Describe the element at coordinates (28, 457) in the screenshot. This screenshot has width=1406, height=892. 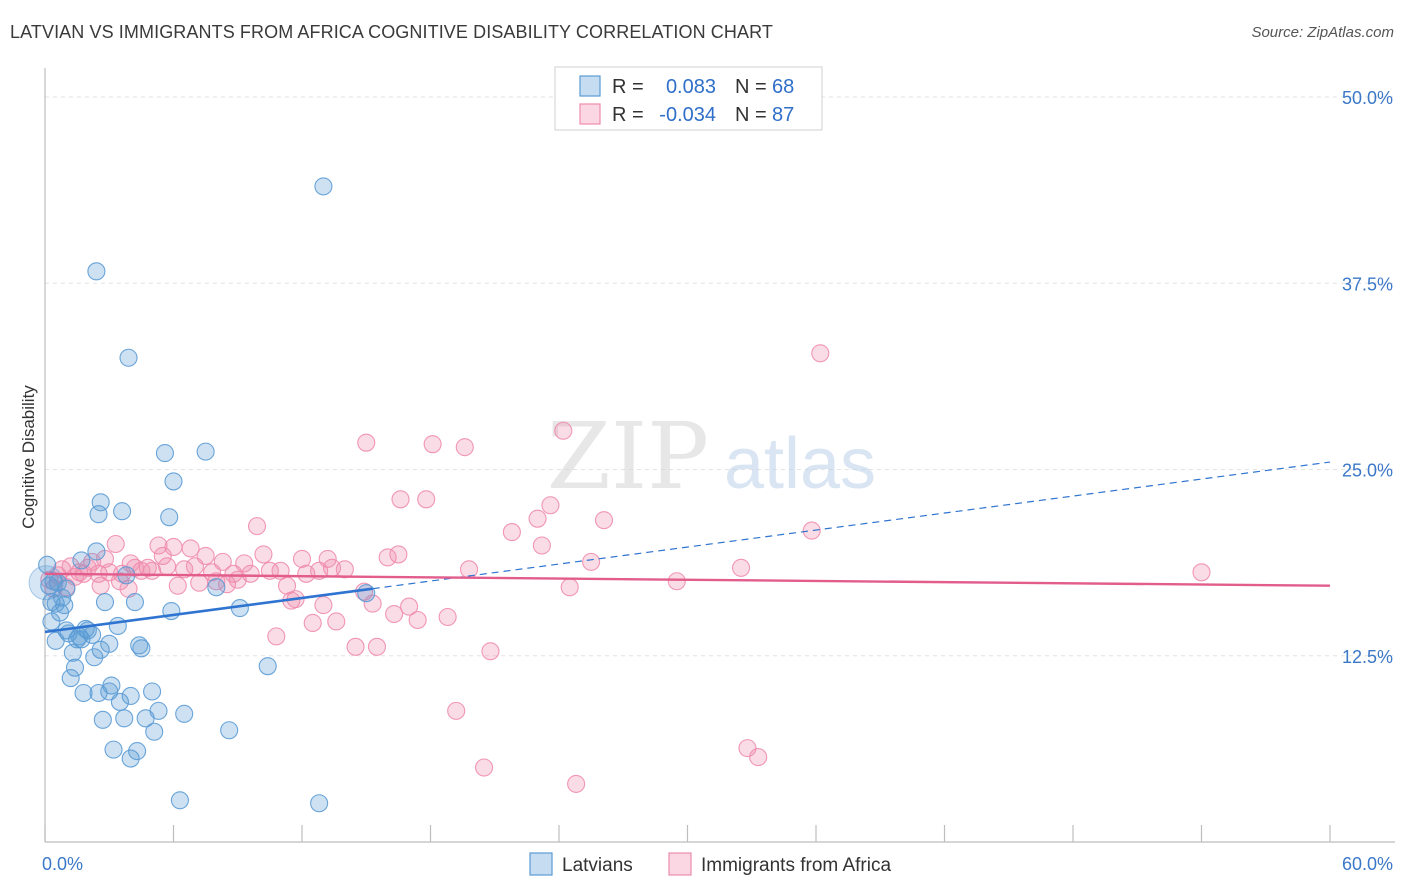
I see `y-axis-label: Cognitive Disability` at that location.